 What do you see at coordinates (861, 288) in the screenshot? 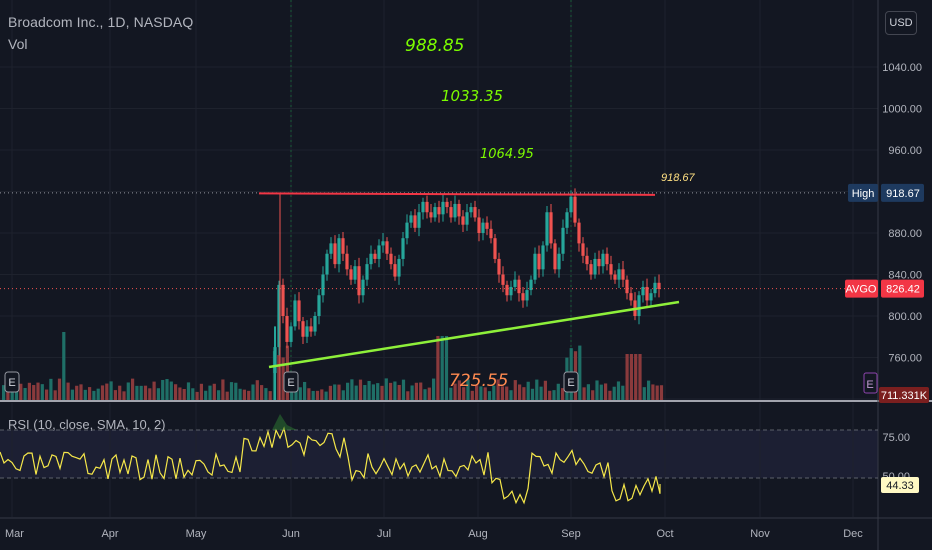
I see `symbol-badge` at bounding box center [861, 288].